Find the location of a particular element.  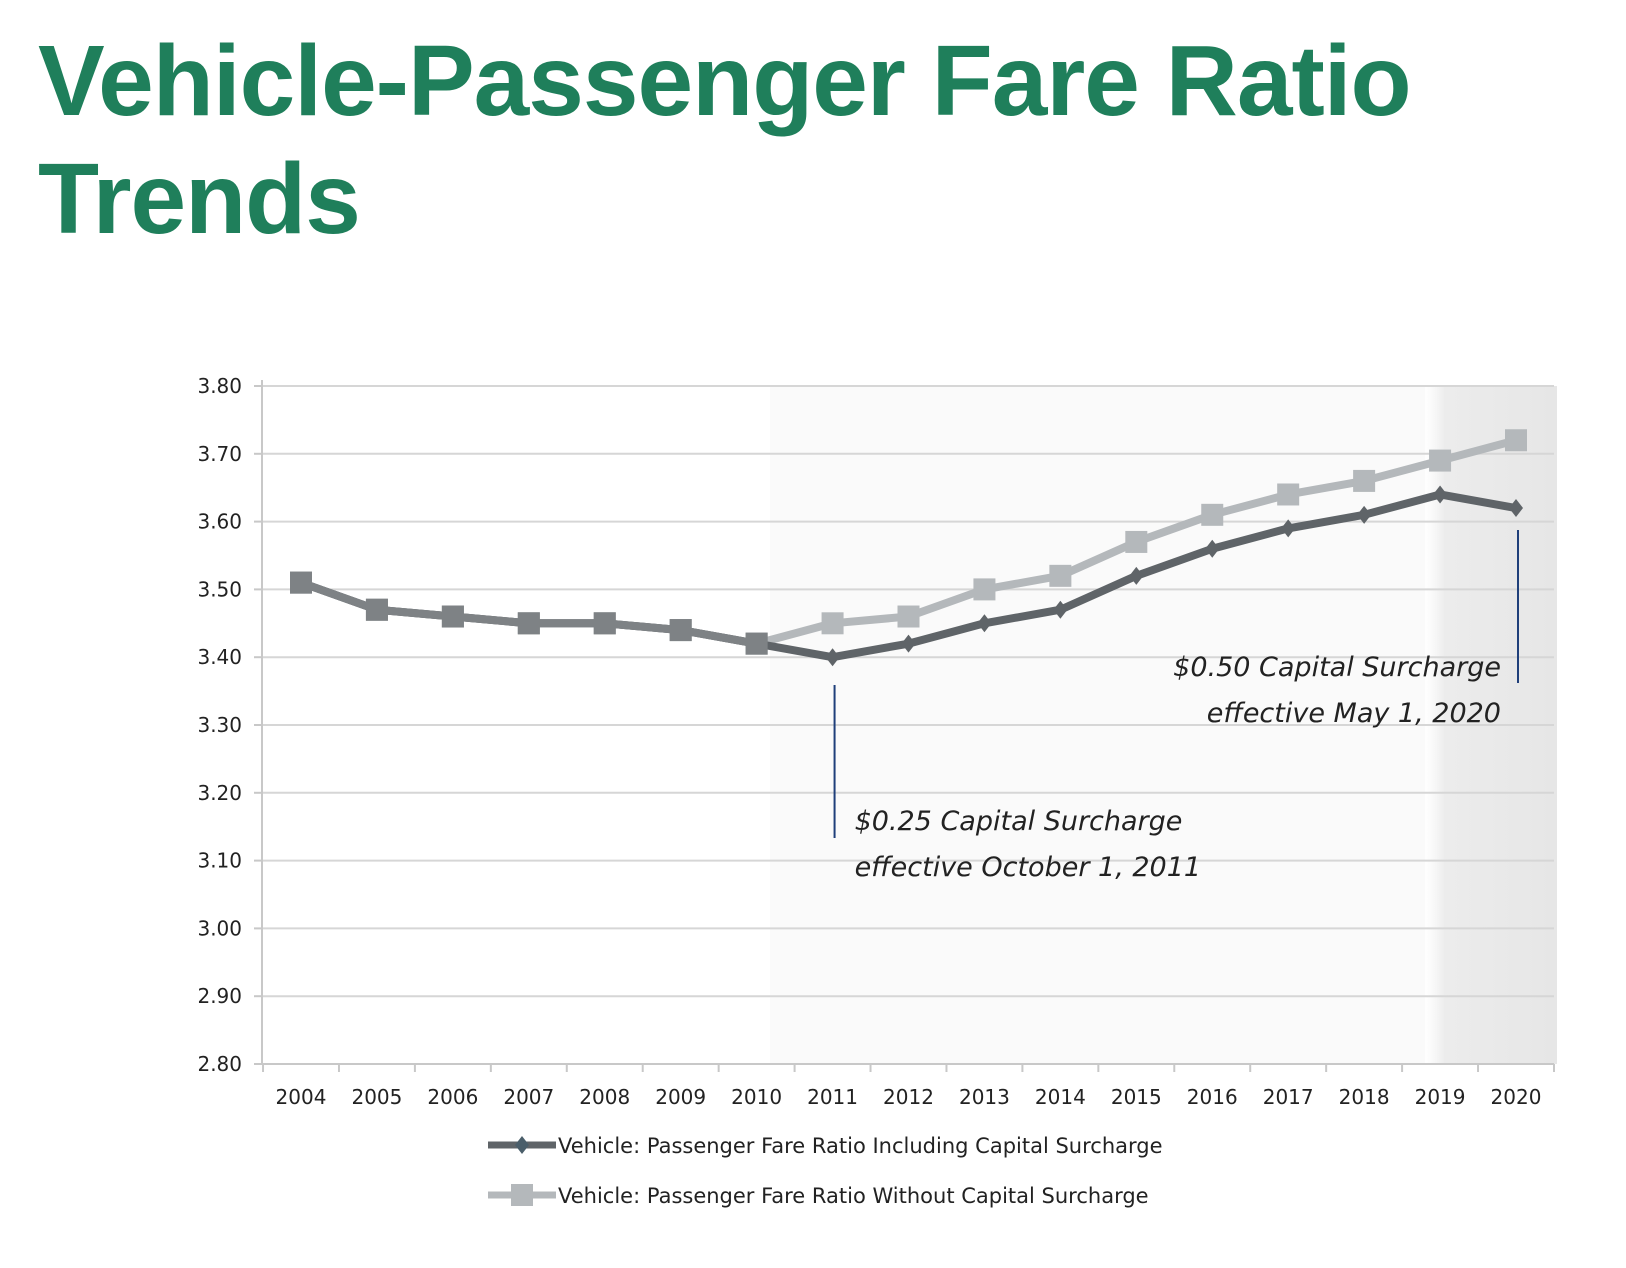

y-tick-label: 3.50 is located at coordinates (219, 589).